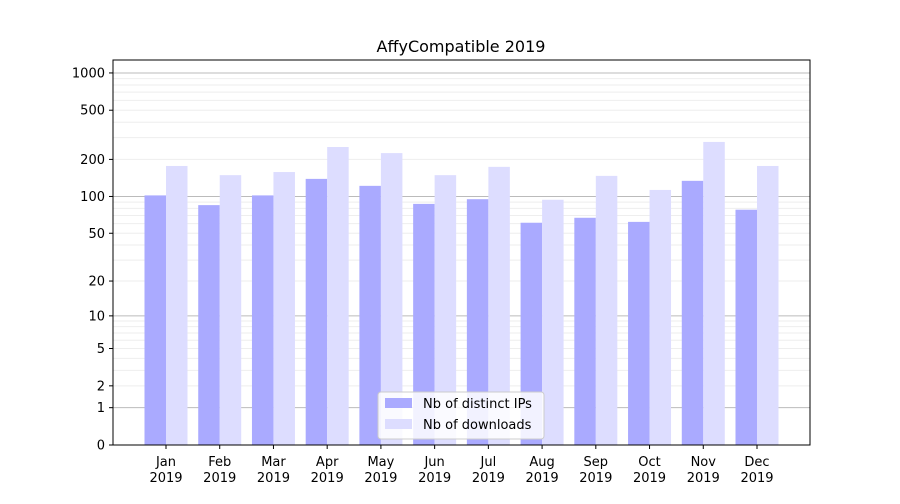 Image resolution: width=900 pixels, height=504 pixels. I want to click on legend: Nb of distinct IPs Nb of downloads, so click(461, 415).